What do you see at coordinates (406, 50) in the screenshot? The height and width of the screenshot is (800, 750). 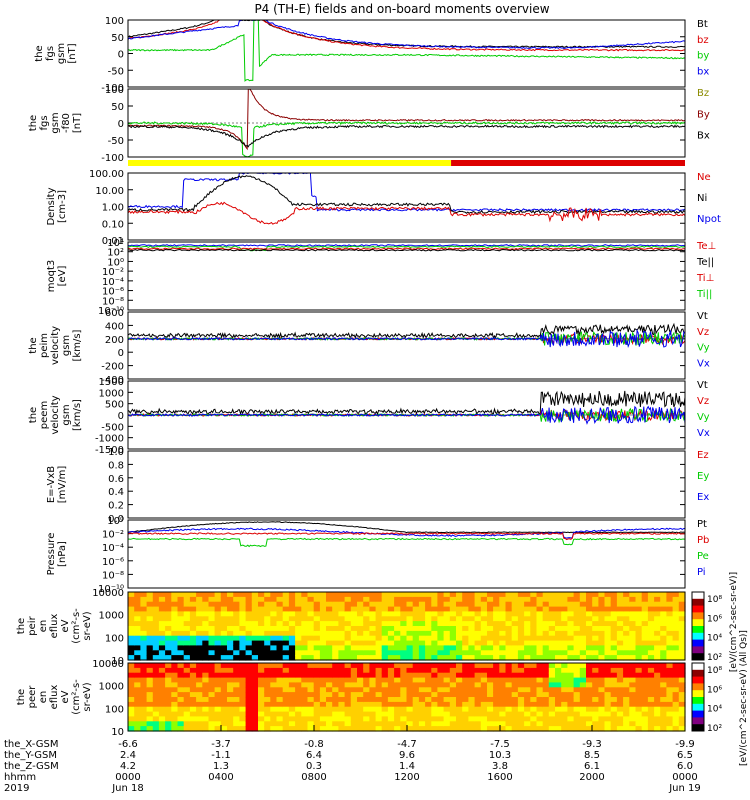 I see `line-by` at bounding box center [406, 50].